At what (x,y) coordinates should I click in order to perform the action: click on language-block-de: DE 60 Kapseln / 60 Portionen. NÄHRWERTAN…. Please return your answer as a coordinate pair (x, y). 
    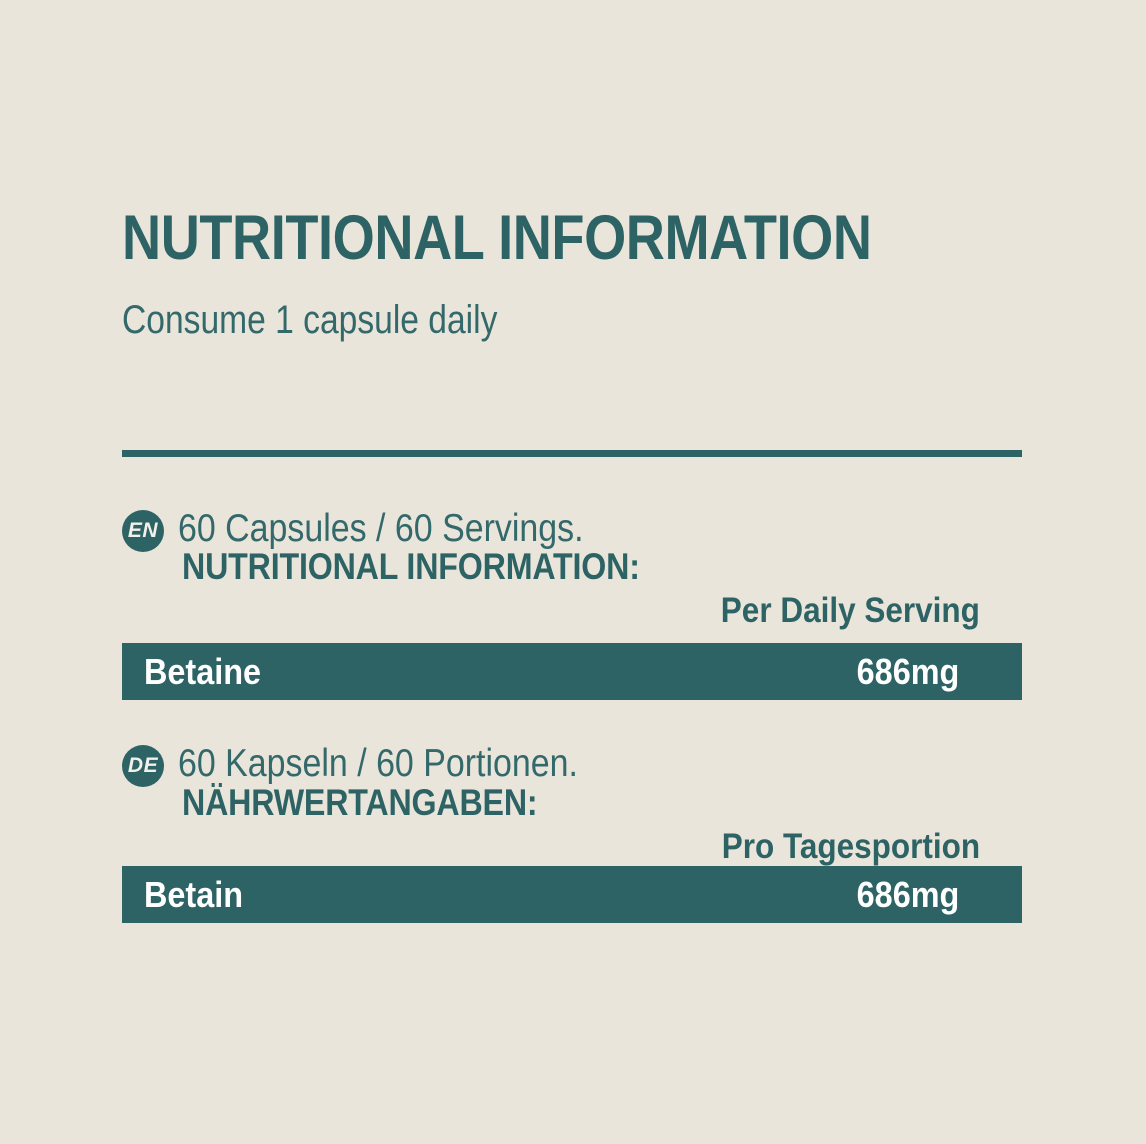
    Looking at the image, I should click on (572, 832).